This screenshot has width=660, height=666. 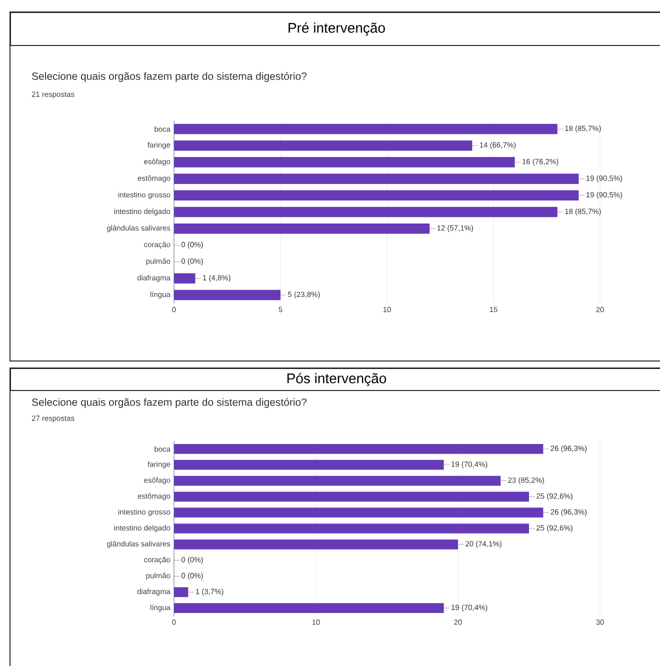 What do you see at coordinates (336, 29) in the screenshot?
I see `chart-title: Pré intervenção` at bounding box center [336, 29].